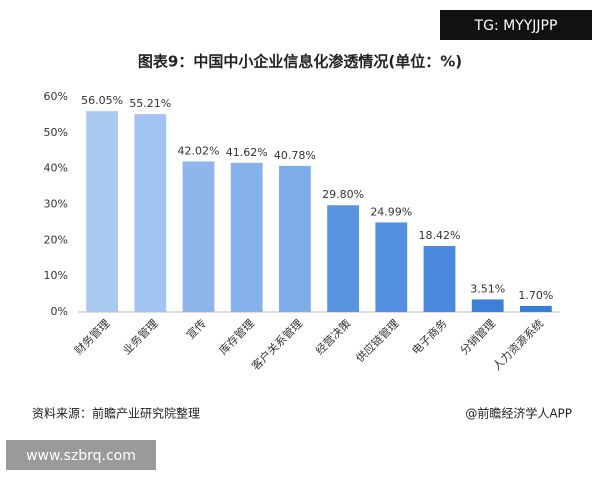  Describe the element at coordinates (518, 413) in the screenshot. I see `credit: @前瞻经济学人APP` at that location.